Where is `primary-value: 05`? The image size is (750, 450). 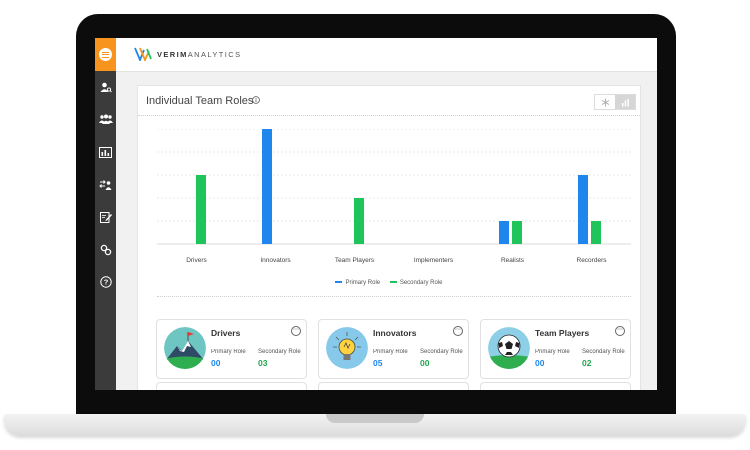 primary-value: 05 is located at coordinates (378, 363).